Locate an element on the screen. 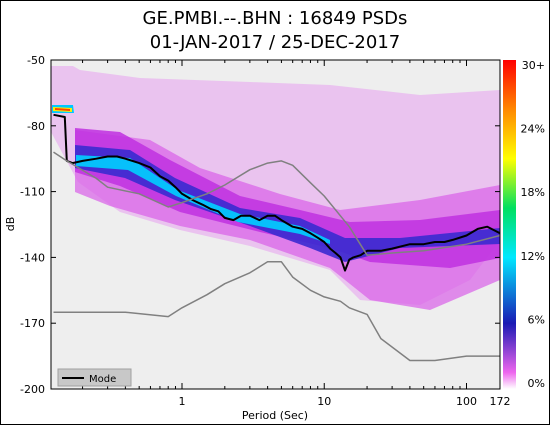  colorbar-tick-label: 18% is located at coordinates (533, 192).